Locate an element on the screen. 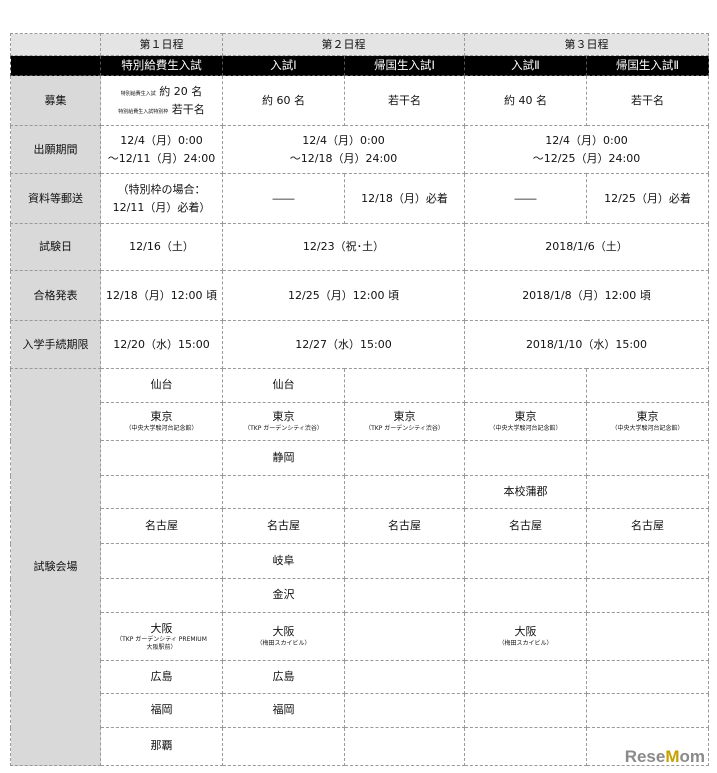 This screenshot has width=717, height=773. day-header-row: 第１日程 第２日程 第３日程 is located at coordinates (359, 44).